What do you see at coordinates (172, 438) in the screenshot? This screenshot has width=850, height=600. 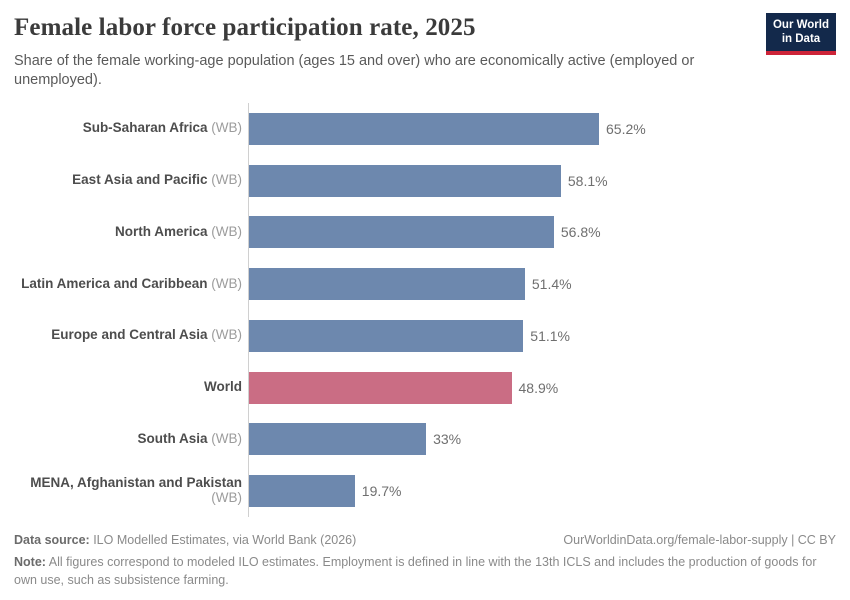 I see `category-name: South Asia` at bounding box center [172, 438].